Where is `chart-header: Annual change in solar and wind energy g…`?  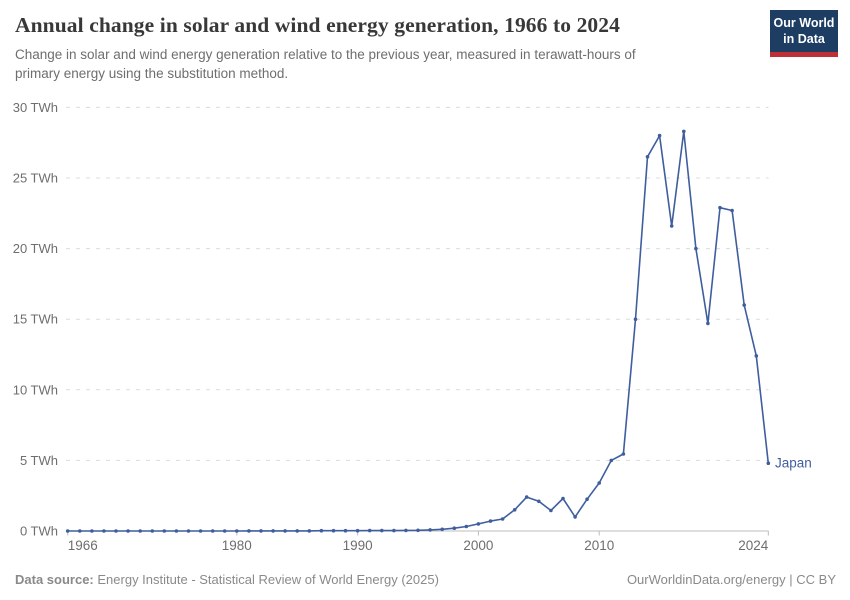
chart-header: Annual change in solar and wind energy g… is located at coordinates (385, 48).